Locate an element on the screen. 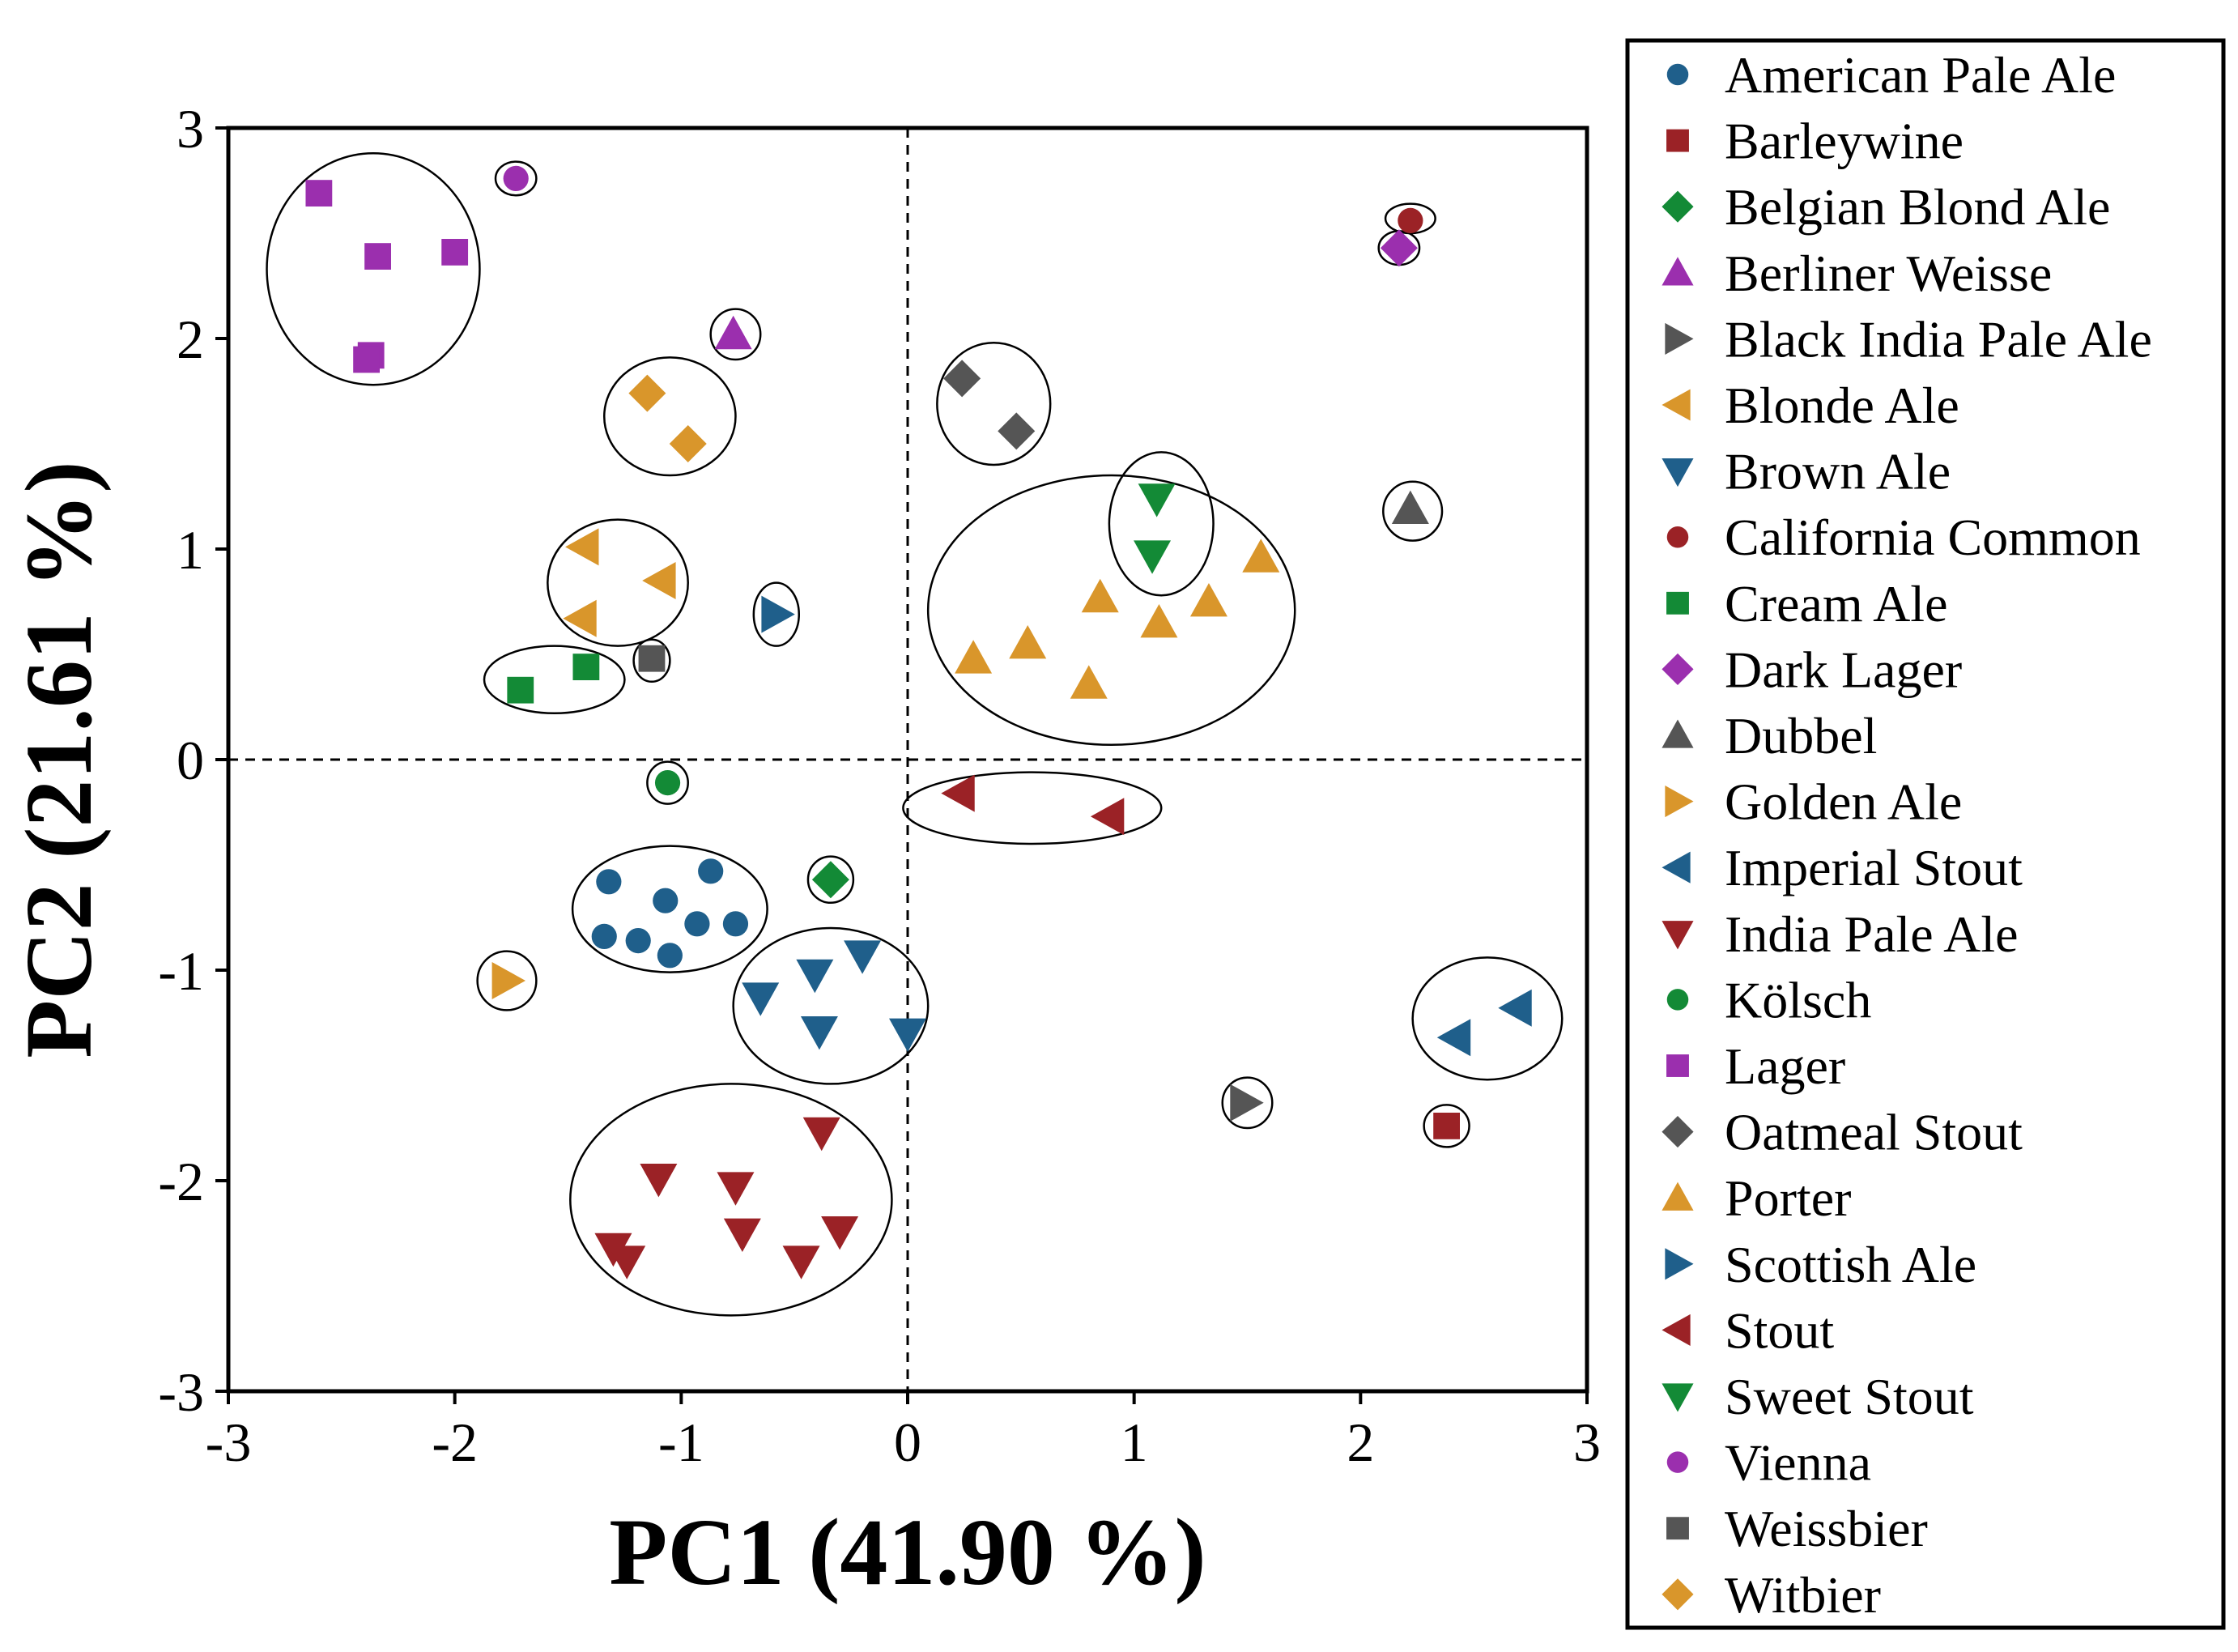 The width and height of the screenshot is (2238, 1652). legend-label-belgian-blond-ale: Belgian Blond Ale is located at coordinates (1917, 207).